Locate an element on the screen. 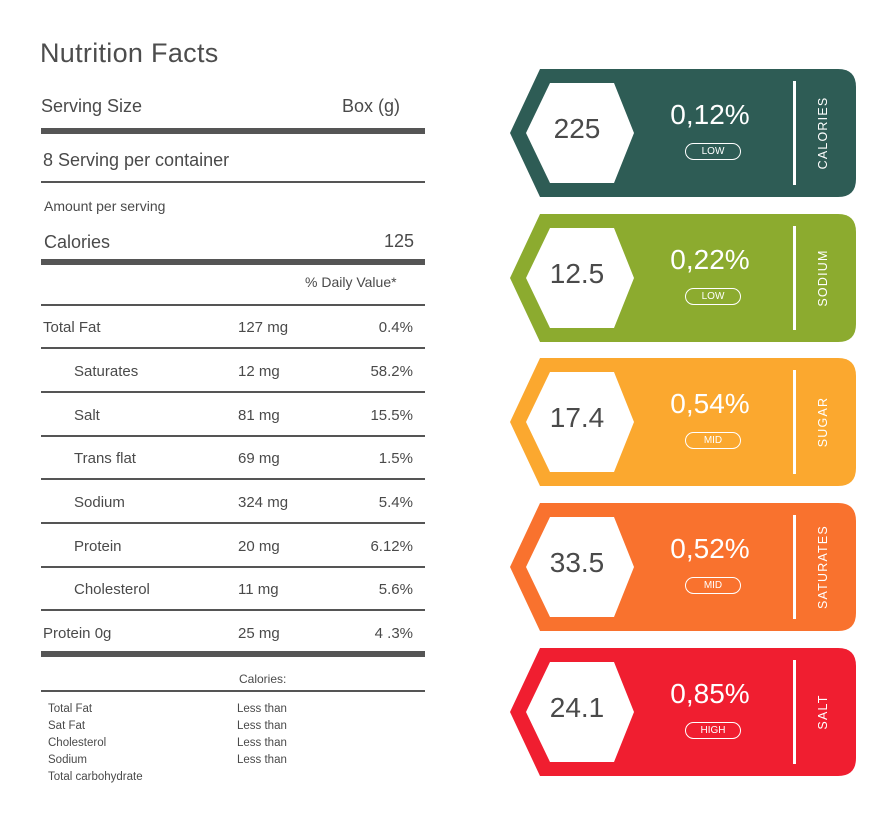 Image resolution: width=882 pixels, height=825 pixels. table-row: Saturates 12 mg 58.2% is located at coordinates (215, 373).